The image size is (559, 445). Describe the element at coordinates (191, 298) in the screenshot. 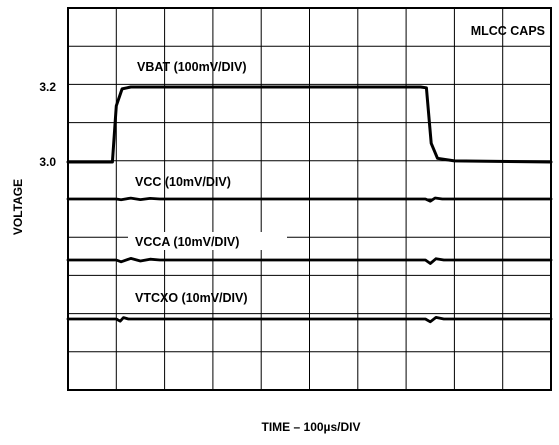

I see `series-3-label: VTCXO (10mV/DIV)` at that location.